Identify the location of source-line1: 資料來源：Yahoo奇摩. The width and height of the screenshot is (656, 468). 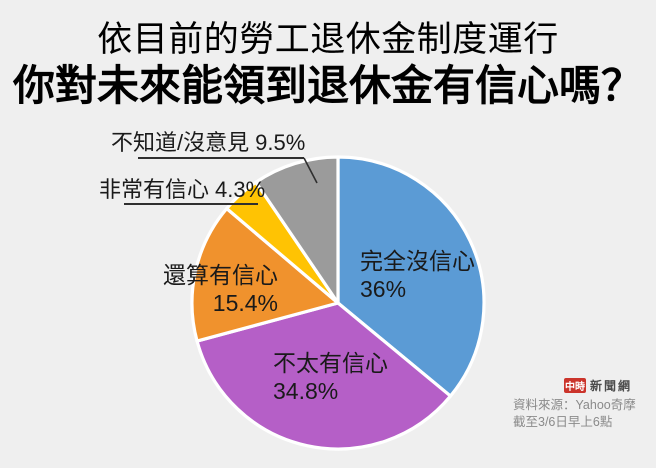
(574, 405).